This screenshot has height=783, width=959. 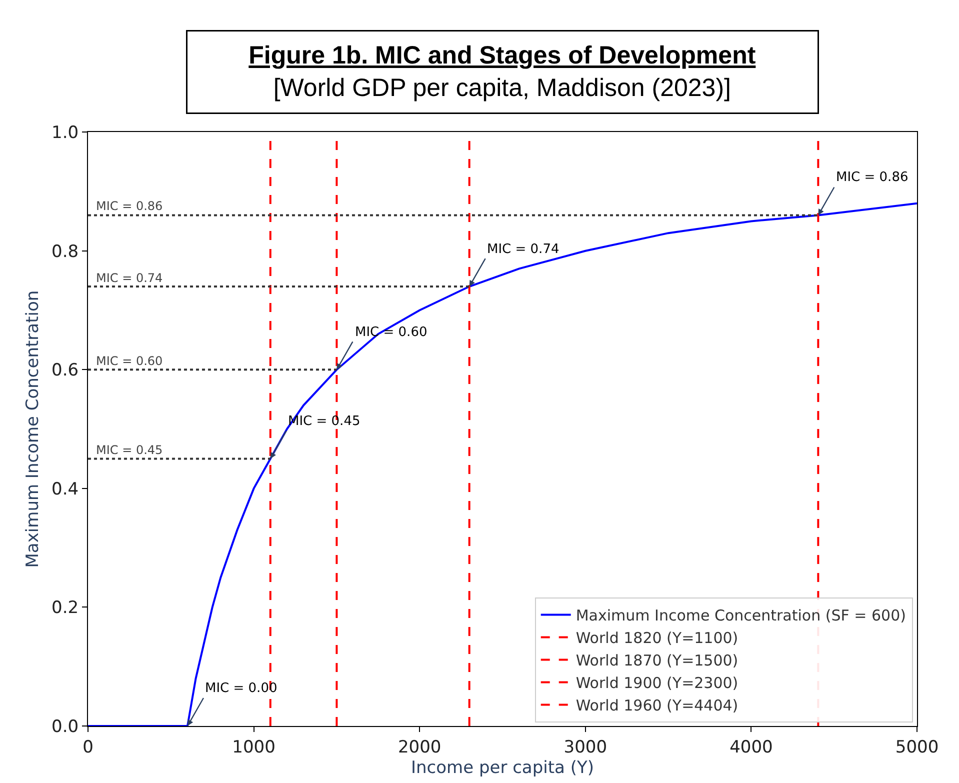 I want to click on y-tick-label: 0.4, so click(x=65, y=489).